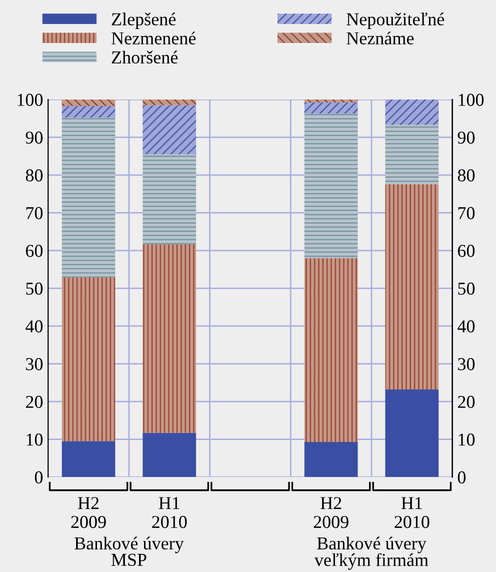 Image resolution: width=496 pixels, height=572 pixels. Describe the element at coordinates (38, 477) in the screenshot. I see `y-tick-label: 0` at that location.